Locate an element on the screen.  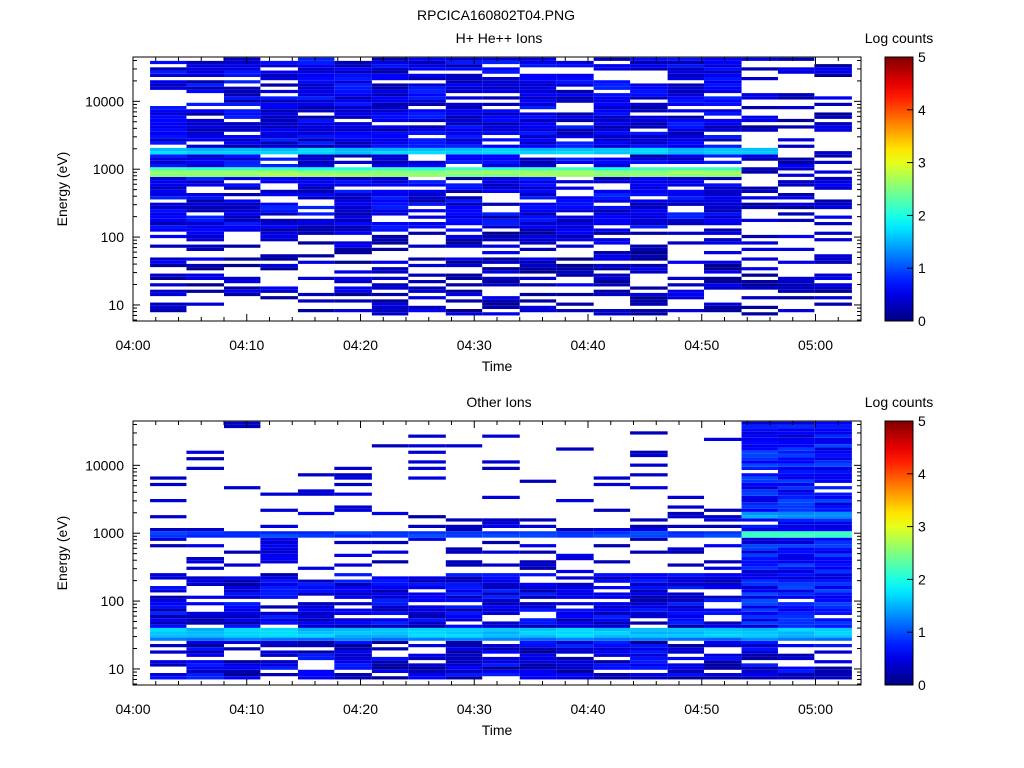
x-tick-label: 04:30 is located at coordinates (474, 709).